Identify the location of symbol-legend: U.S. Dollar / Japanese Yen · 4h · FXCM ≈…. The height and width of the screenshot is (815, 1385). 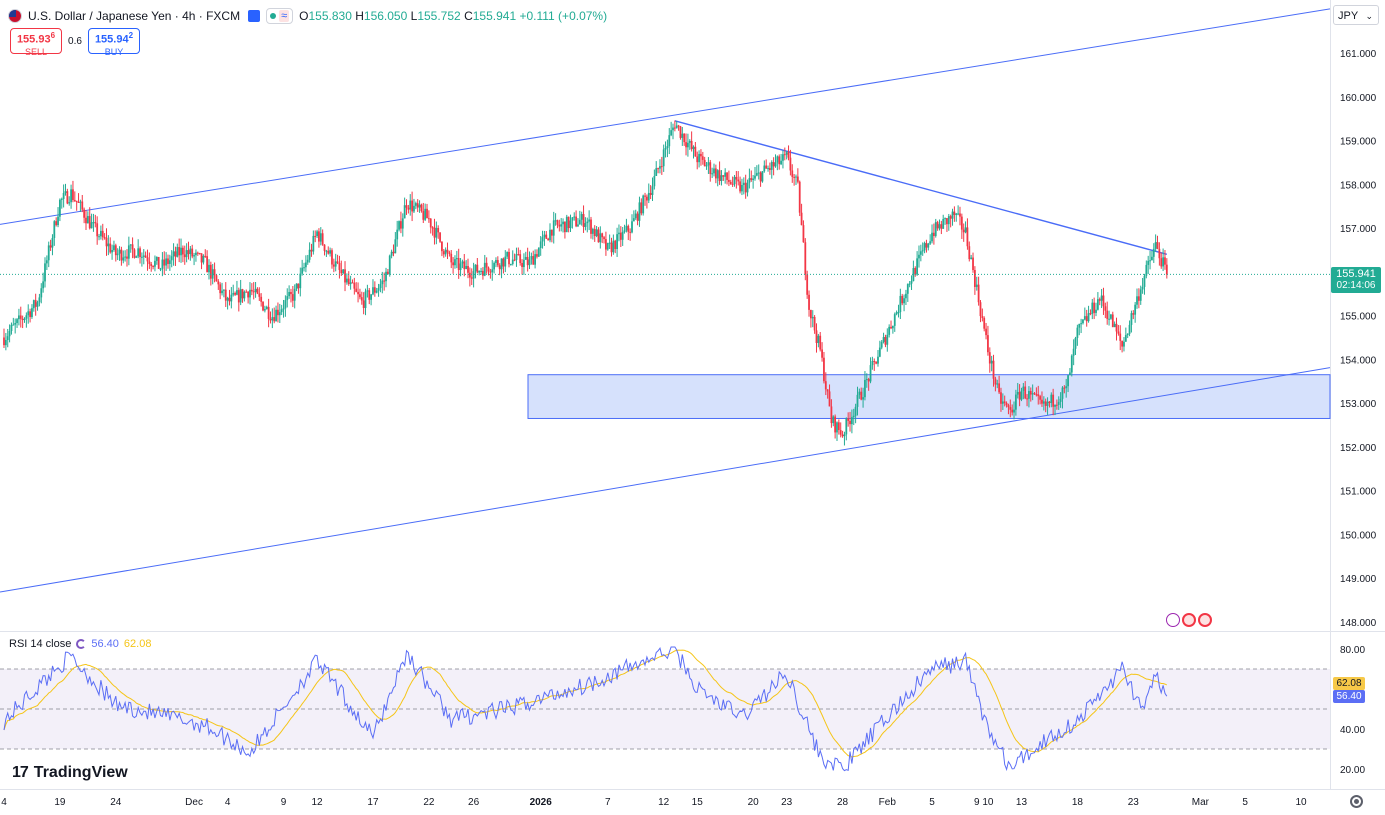
(307, 16).